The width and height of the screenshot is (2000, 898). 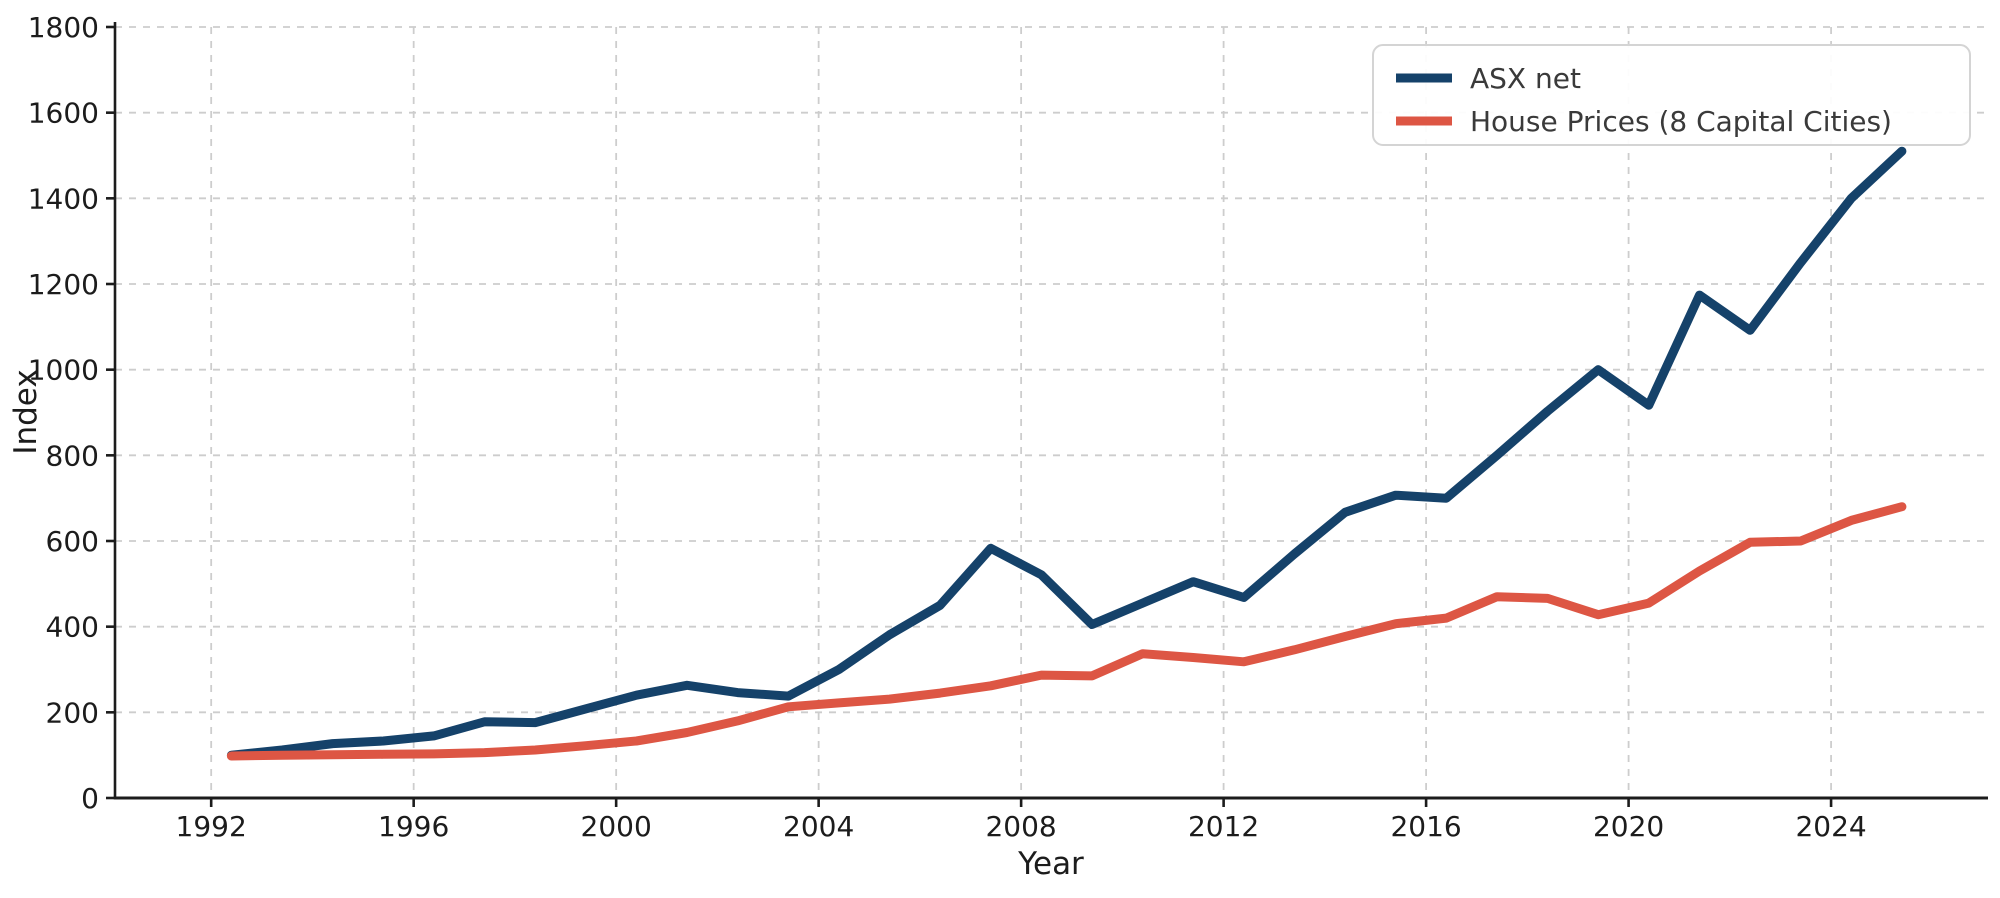 What do you see at coordinates (413, 826) in the screenshot?
I see `x-tick-label: 1996` at bounding box center [413, 826].